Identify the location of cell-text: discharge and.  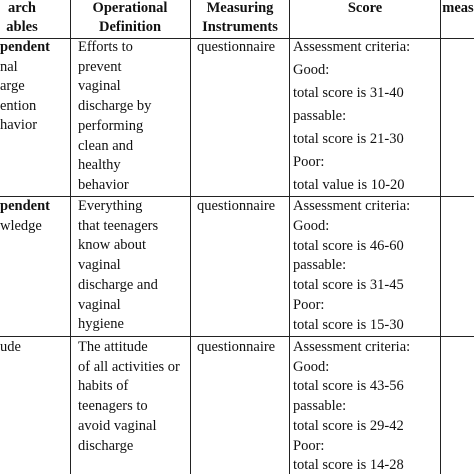
(118, 284).